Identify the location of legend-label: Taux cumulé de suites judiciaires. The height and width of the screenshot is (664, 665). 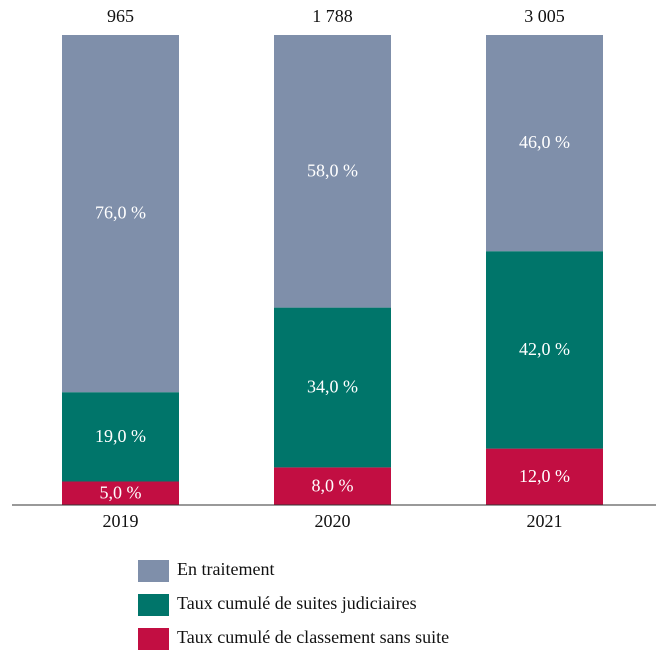
(297, 603).